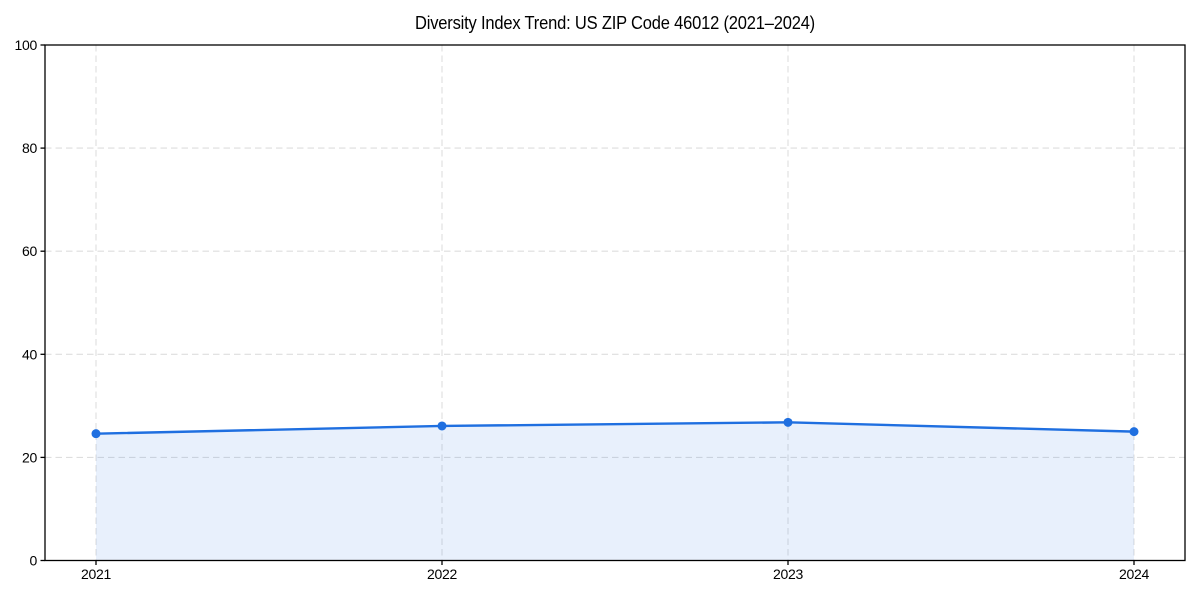  What do you see at coordinates (34, 561) in the screenshot?
I see `y-tick-label: 0` at bounding box center [34, 561].